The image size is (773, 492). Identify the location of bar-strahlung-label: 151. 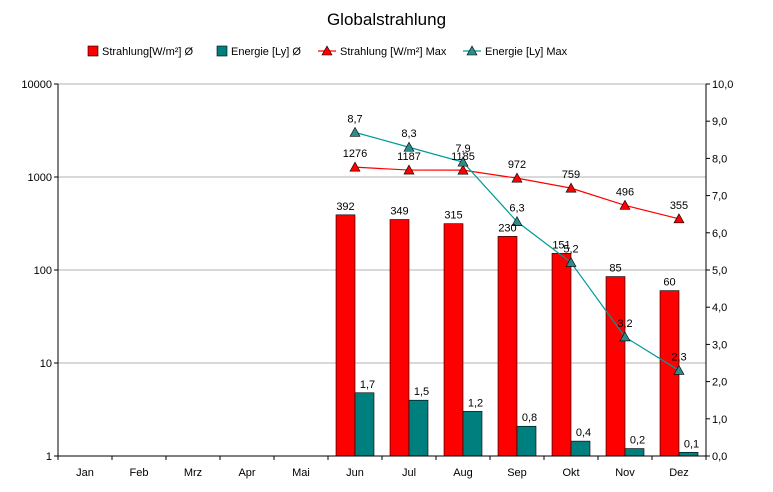
(561, 245).